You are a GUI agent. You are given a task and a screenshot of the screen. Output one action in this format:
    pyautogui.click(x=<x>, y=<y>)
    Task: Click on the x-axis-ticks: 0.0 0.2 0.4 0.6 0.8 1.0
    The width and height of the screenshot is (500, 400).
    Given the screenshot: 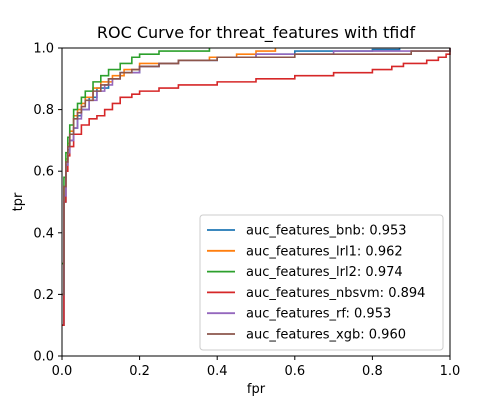 What is the action you would take?
    pyautogui.click(x=256, y=367)
    